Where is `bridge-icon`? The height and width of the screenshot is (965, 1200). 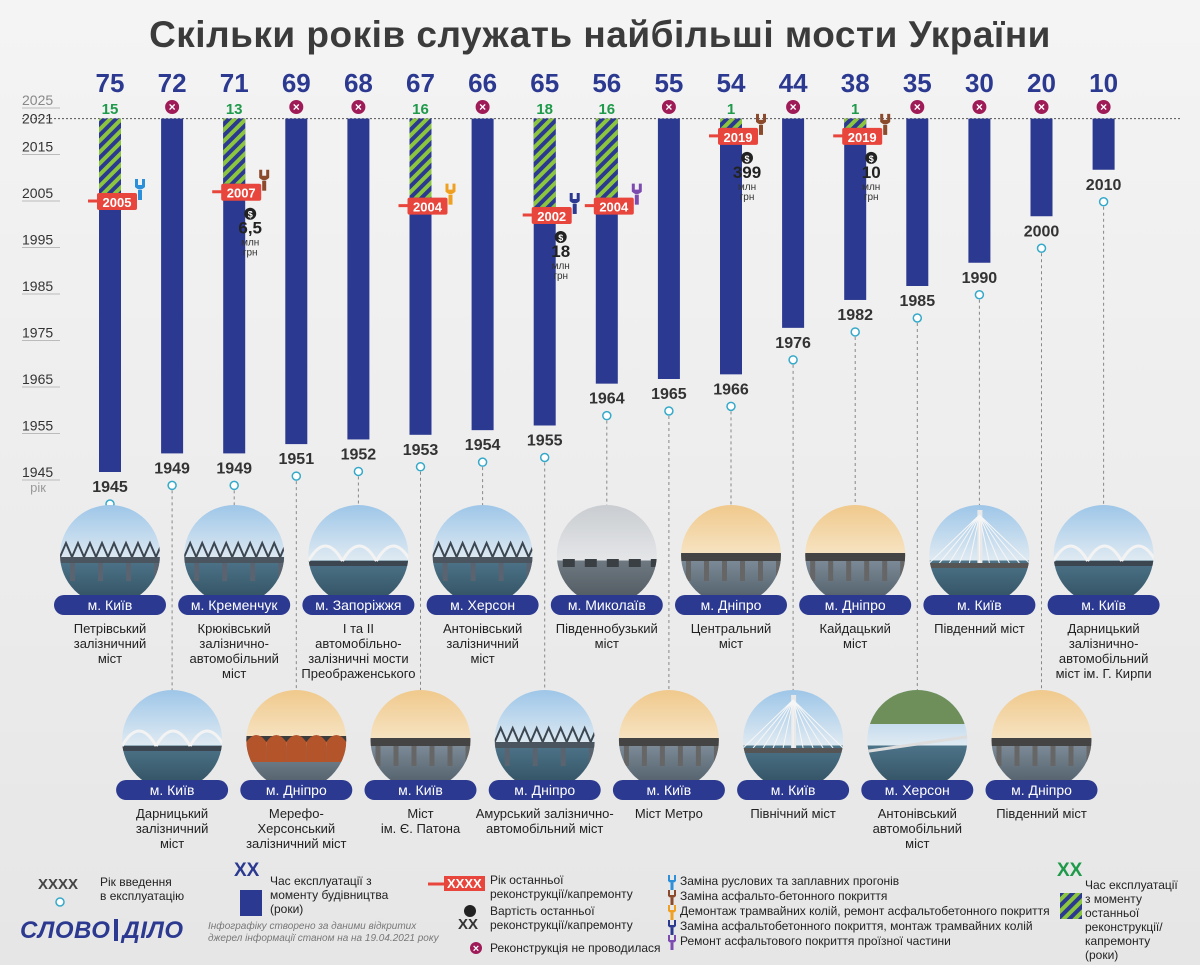
bridge-icon is located at coordinates (609, 563).